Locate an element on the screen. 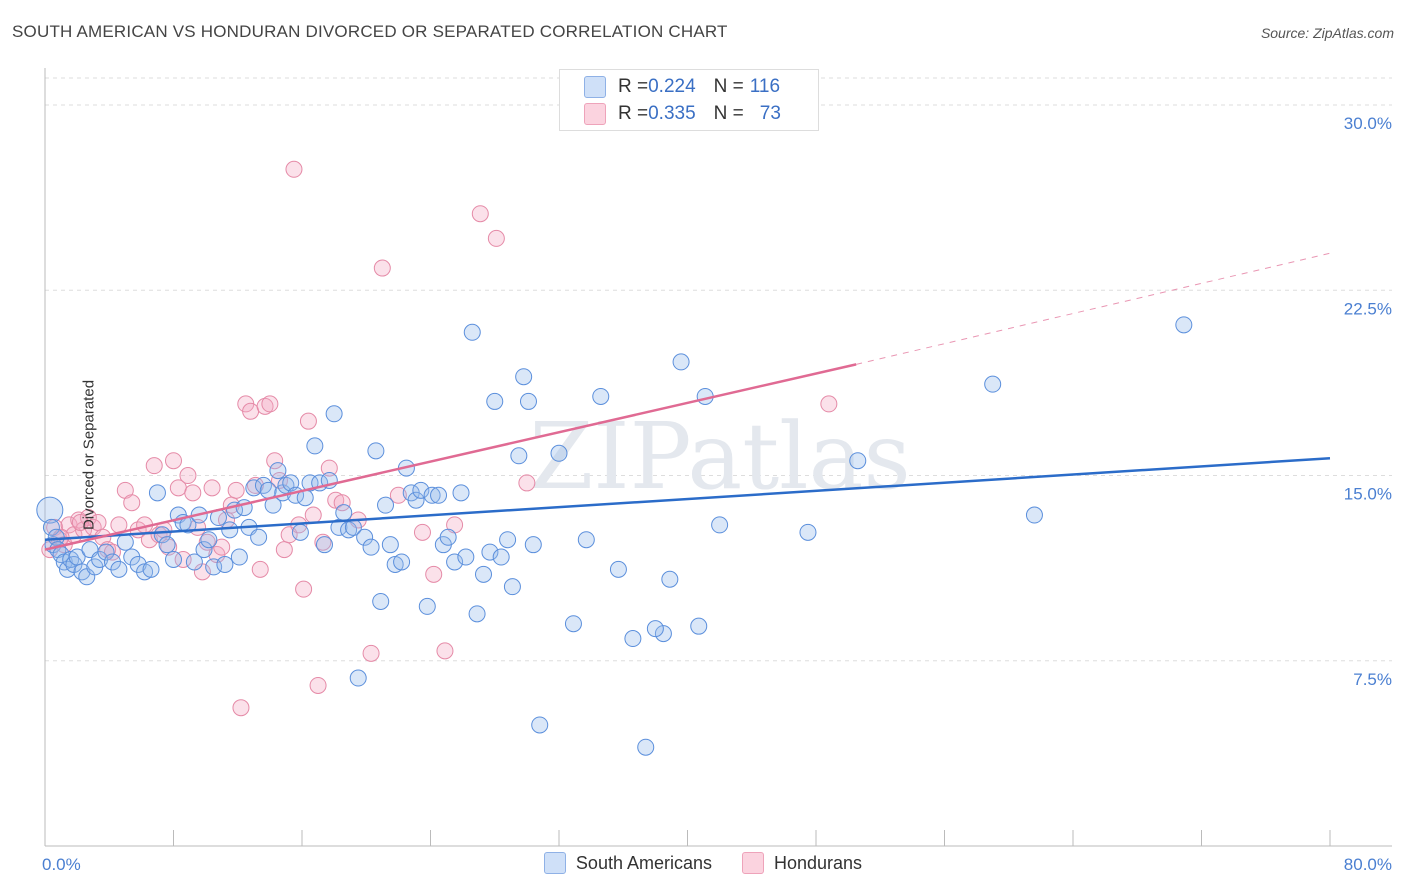 The height and width of the screenshot is (892, 1406). legend-label: Hondurans is located at coordinates (818, 862).